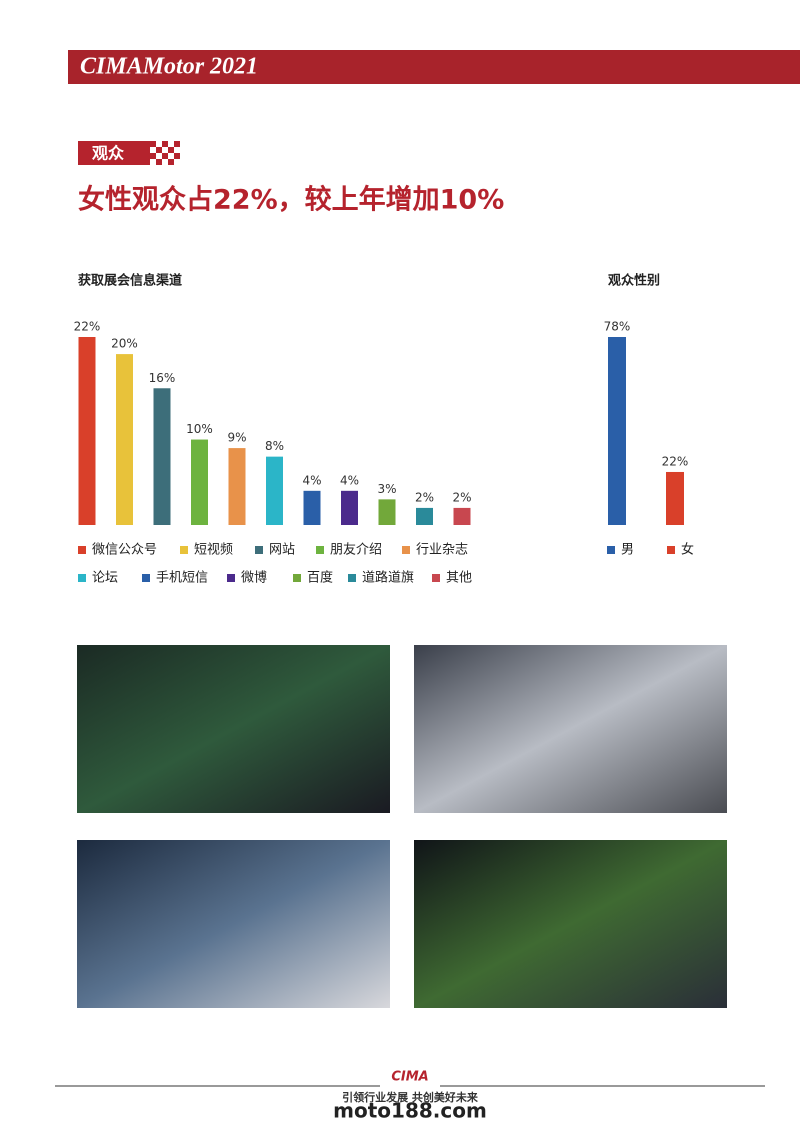  I want to click on value-label: 9%, so click(236, 438).